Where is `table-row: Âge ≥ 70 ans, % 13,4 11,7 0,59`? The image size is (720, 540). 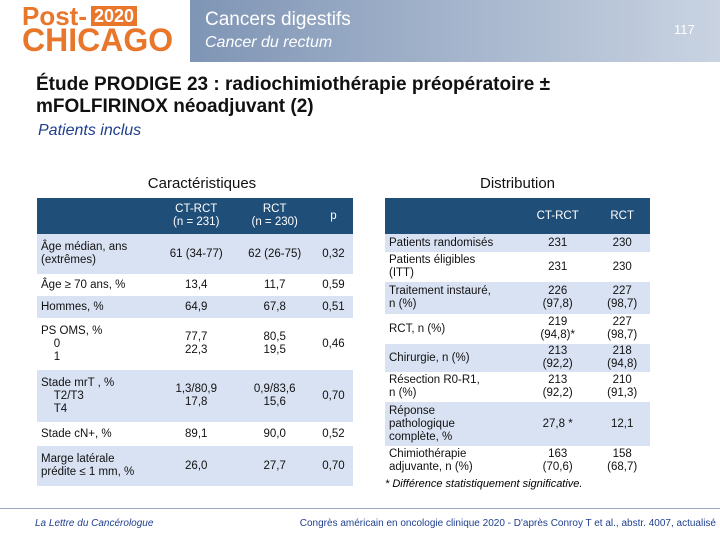
table-row: Âge ≥ 70 ans, % 13,4 11,7 0,59 is located at coordinates (195, 285).